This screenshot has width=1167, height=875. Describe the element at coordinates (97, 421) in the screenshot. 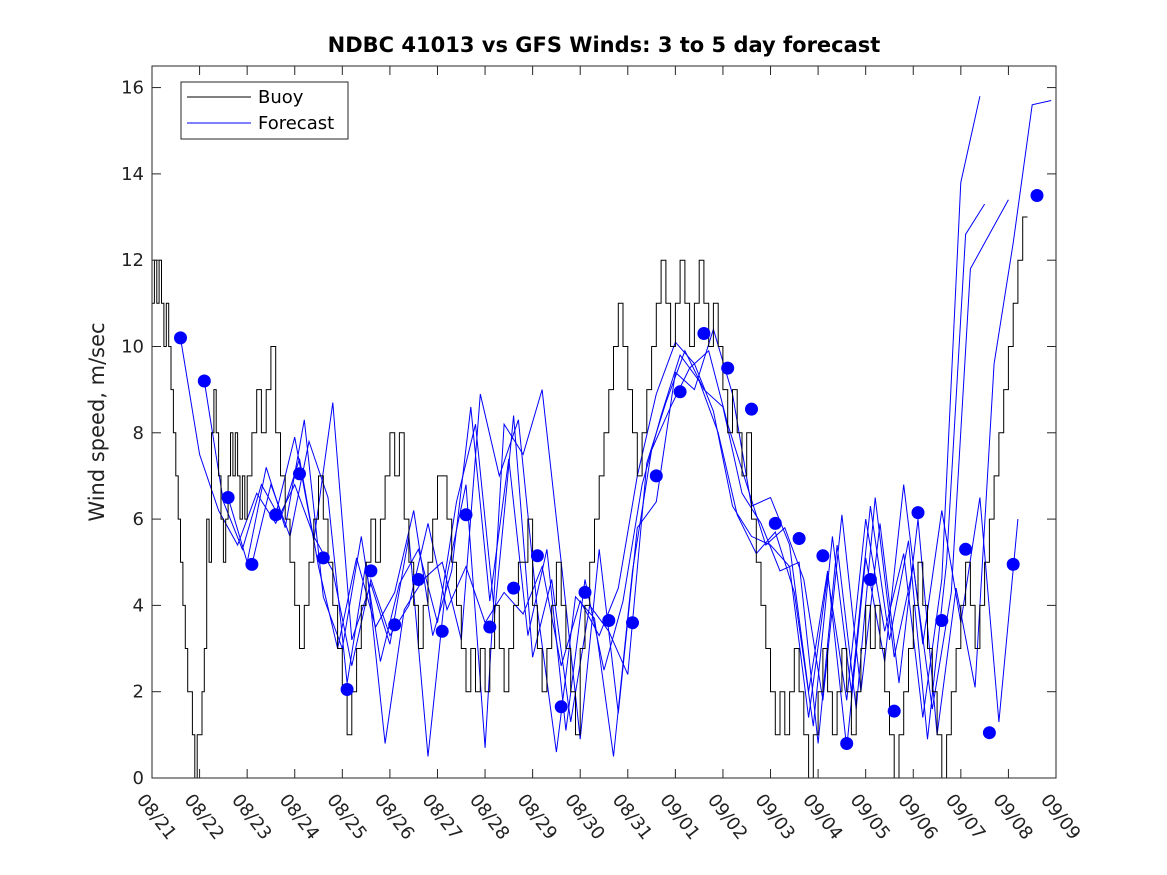

I see `y-axis-label: Wind speed, m/sec` at that location.